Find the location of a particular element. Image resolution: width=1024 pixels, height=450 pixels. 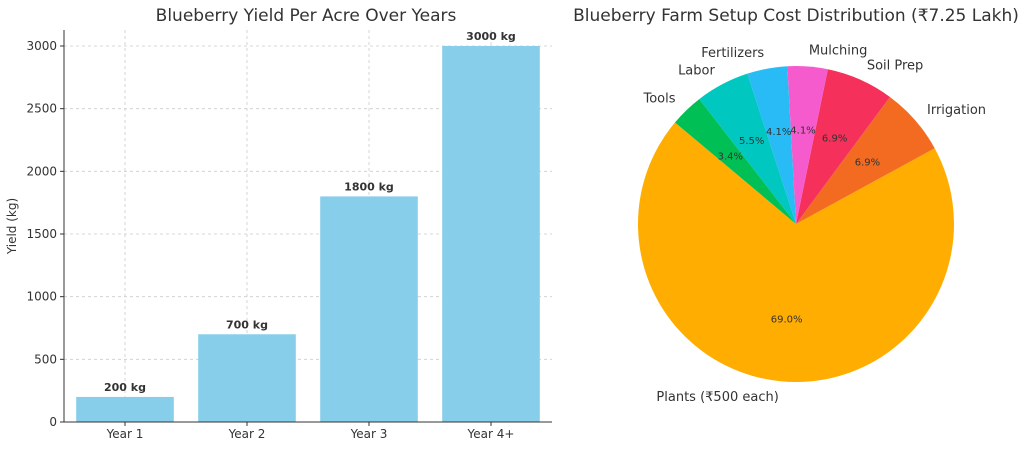

y-axis-ticks: 0 500 1000 1500 2000 2500 3000 is located at coordinates (45, 234).